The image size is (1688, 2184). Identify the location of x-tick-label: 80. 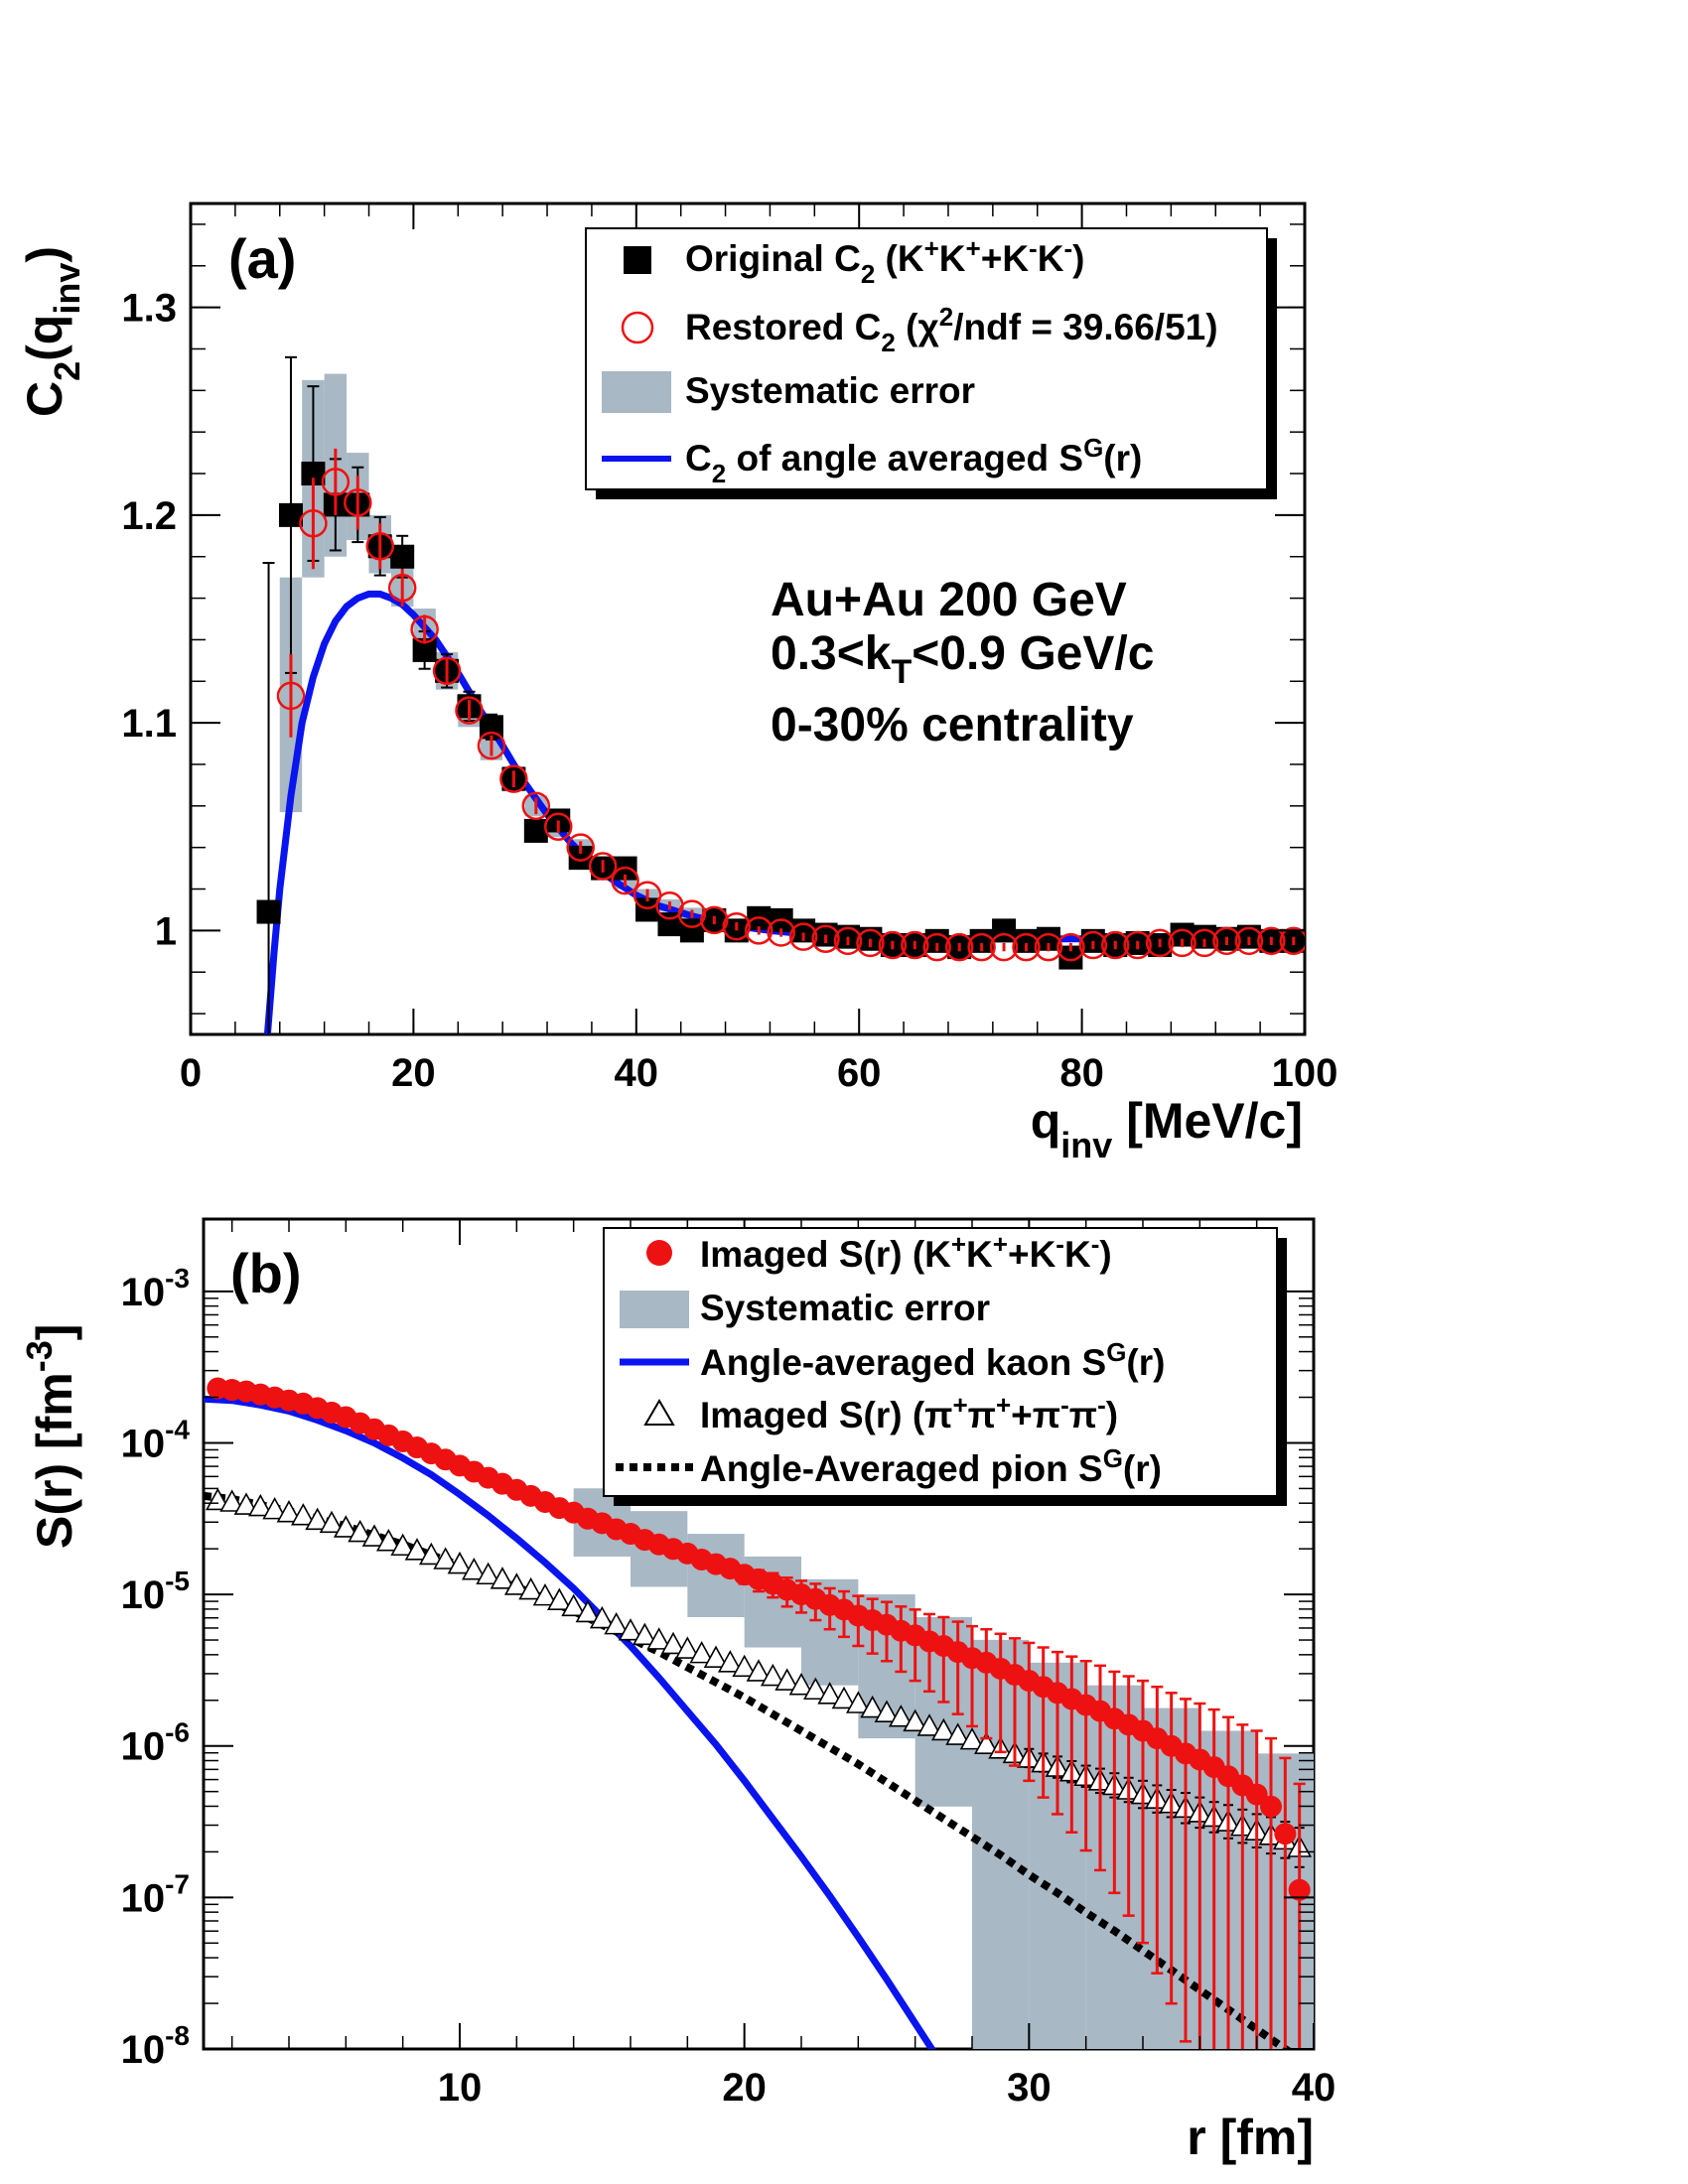
(1081, 1073).